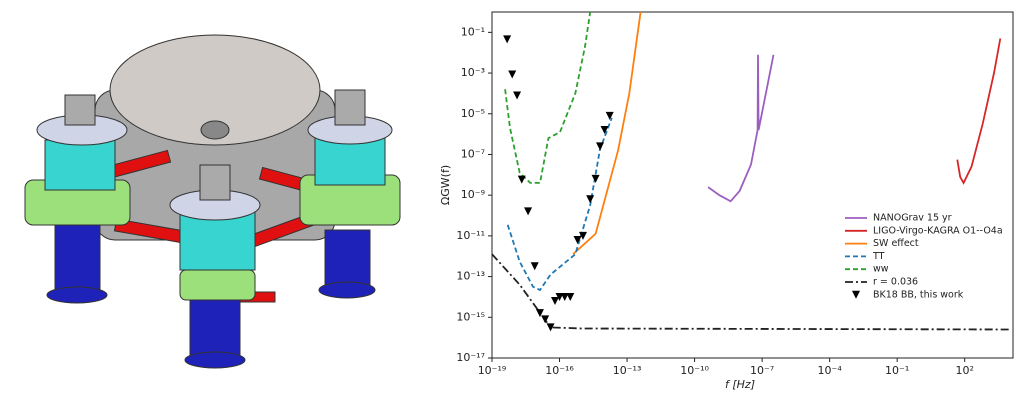 This screenshot has width=1032, height=400. What do you see at coordinates (964, 370) in the screenshot?
I see `x-tick-label: 10²` at bounding box center [964, 370].